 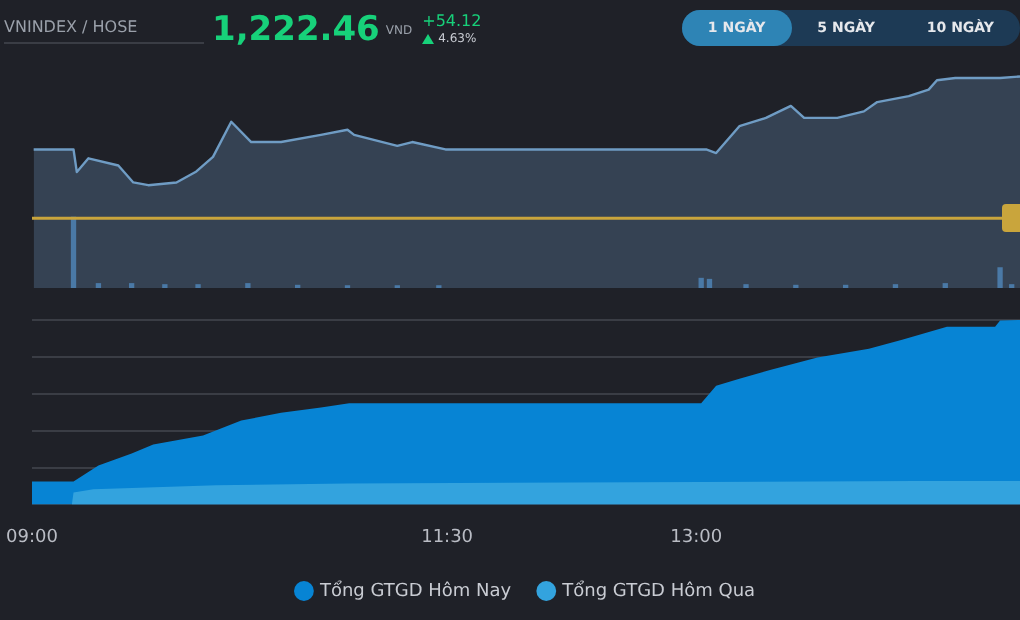 I want to click on chart-title: VNINDEX / HOSE, so click(x=104, y=30).